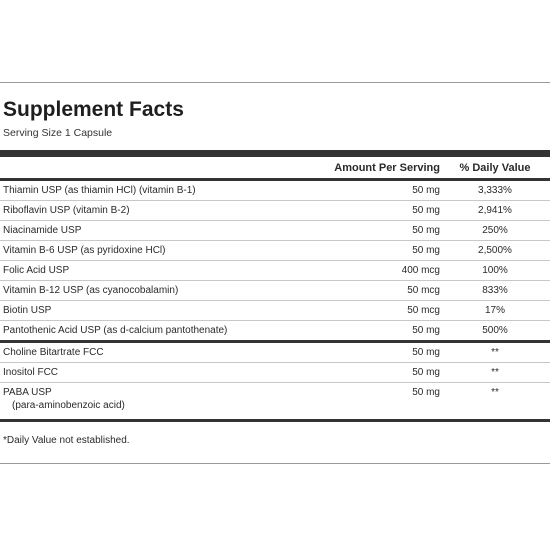 The height and width of the screenshot is (550, 550). Describe the element at coordinates (84, 250) in the screenshot. I see `nutrient-name: Vitamin B-6 USP (as pyridoxine HCl)` at that location.